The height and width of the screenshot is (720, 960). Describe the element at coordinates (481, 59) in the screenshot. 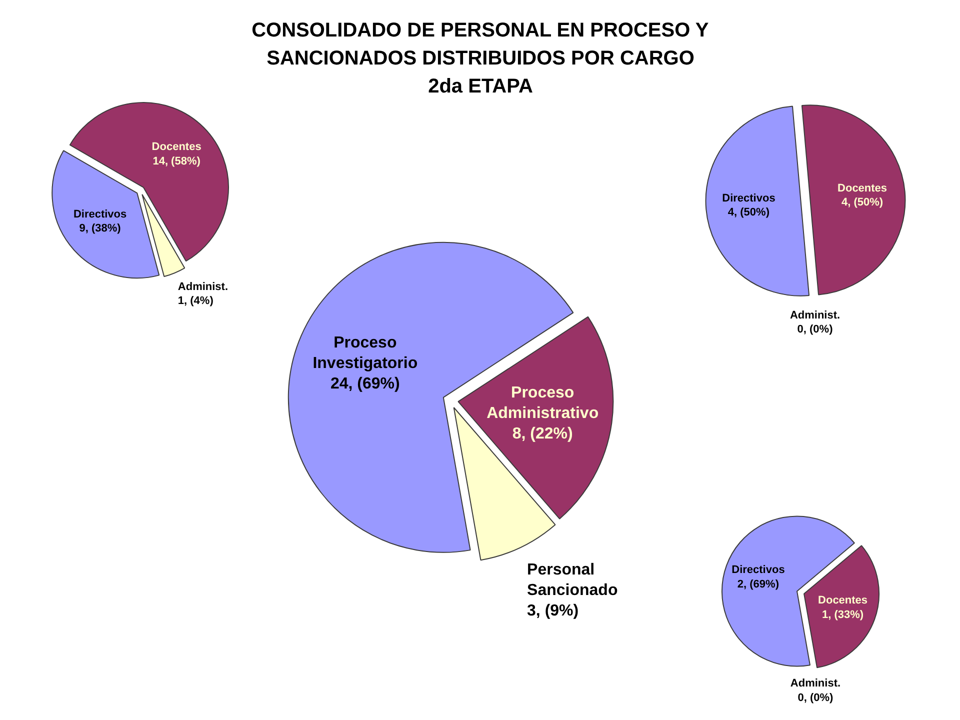

I see `text: CONSOLIDADO DE PERSONAL EN PROCESO Y SANCIONADOS DISTRIBUIDOS POR CARGO 2da ETAPA` at that location.